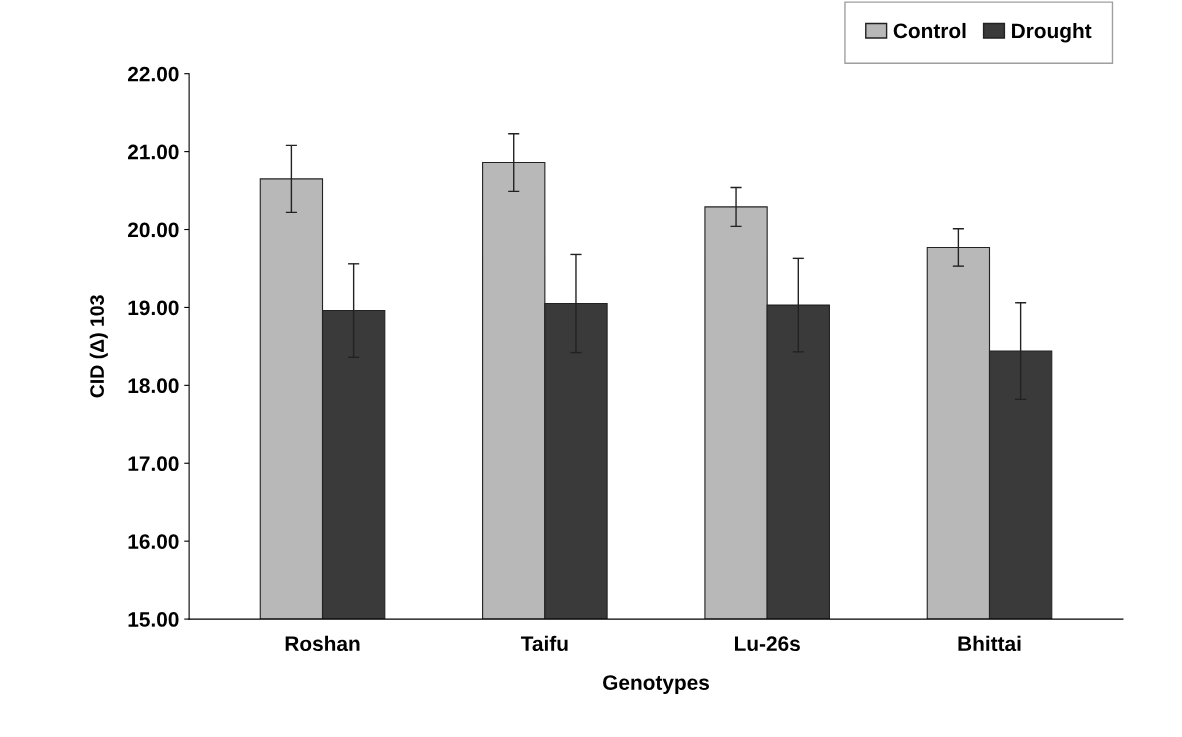 This screenshot has height=737, width=1182. What do you see at coordinates (767, 644) in the screenshot?
I see `x-tick-label: Lu-26s` at bounding box center [767, 644].